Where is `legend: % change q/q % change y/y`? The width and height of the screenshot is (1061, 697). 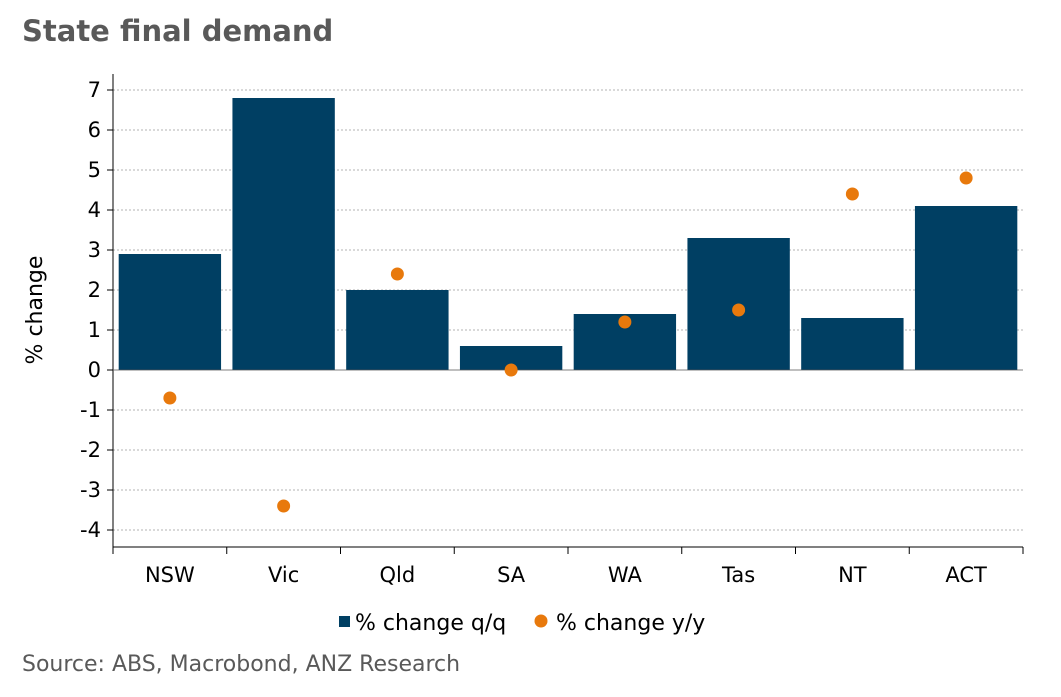
legend: % change q/q % change y/y is located at coordinates (522, 623).